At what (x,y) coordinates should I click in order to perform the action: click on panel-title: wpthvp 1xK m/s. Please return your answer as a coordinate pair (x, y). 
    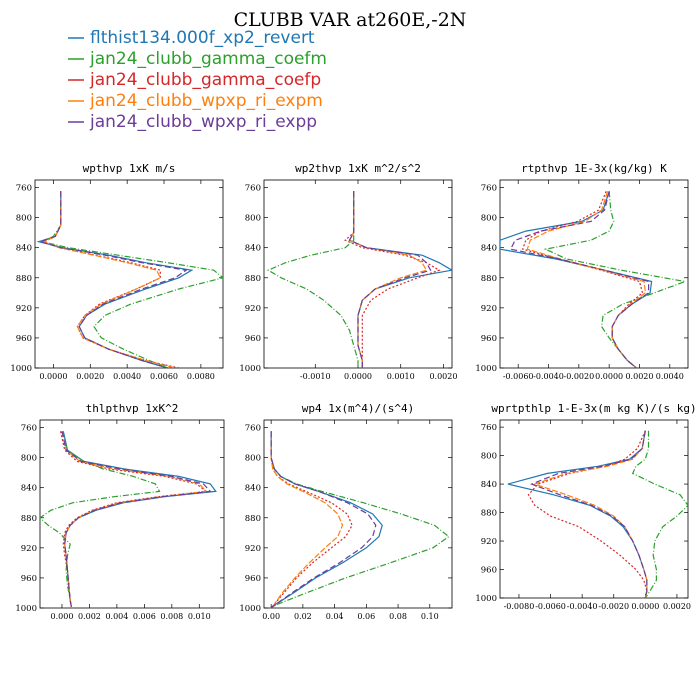
    Looking at the image, I should click on (129, 168).